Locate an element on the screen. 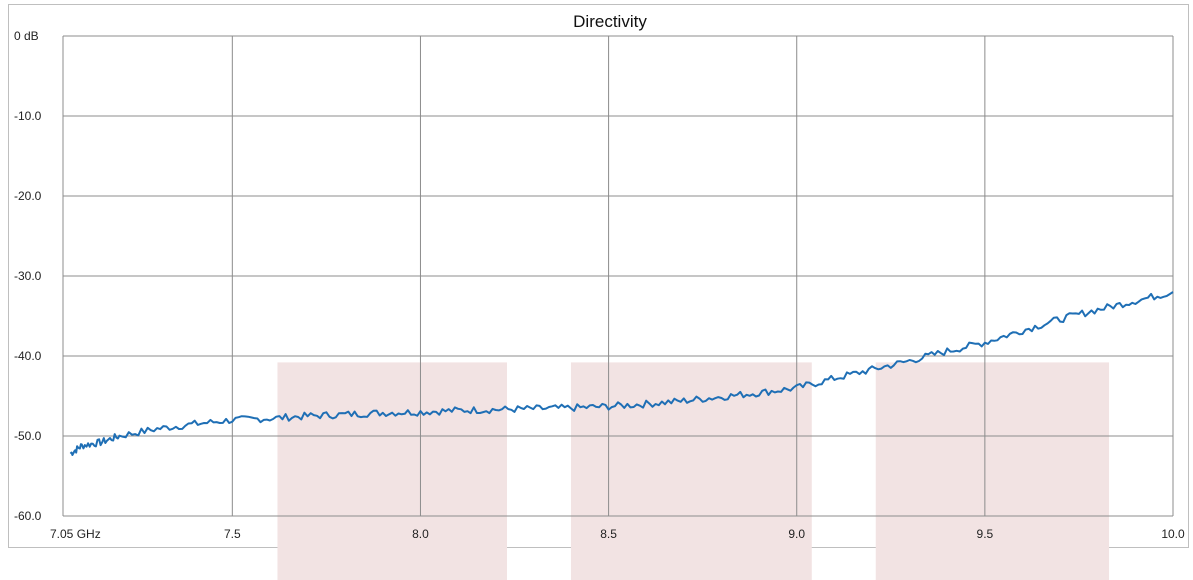 The width and height of the screenshot is (1193, 580). y-tick-label: -10.0 is located at coordinates (28, 116).